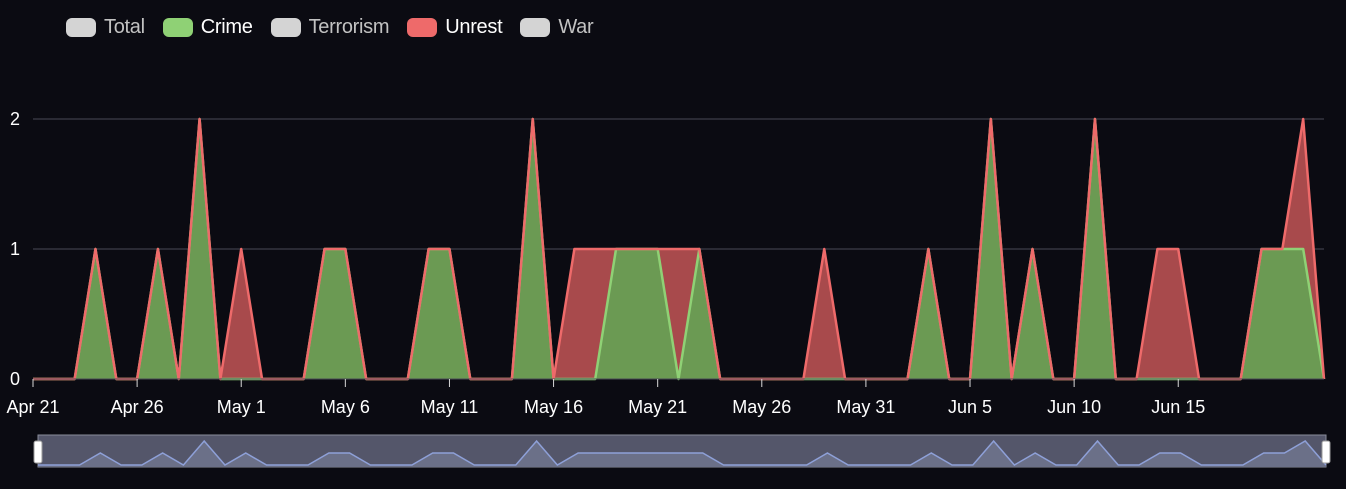 The width and height of the screenshot is (1346, 489). What do you see at coordinates (15, 379) in the screenshot?
I see `y-tick-label: 0` at bounding box center [15, 379].